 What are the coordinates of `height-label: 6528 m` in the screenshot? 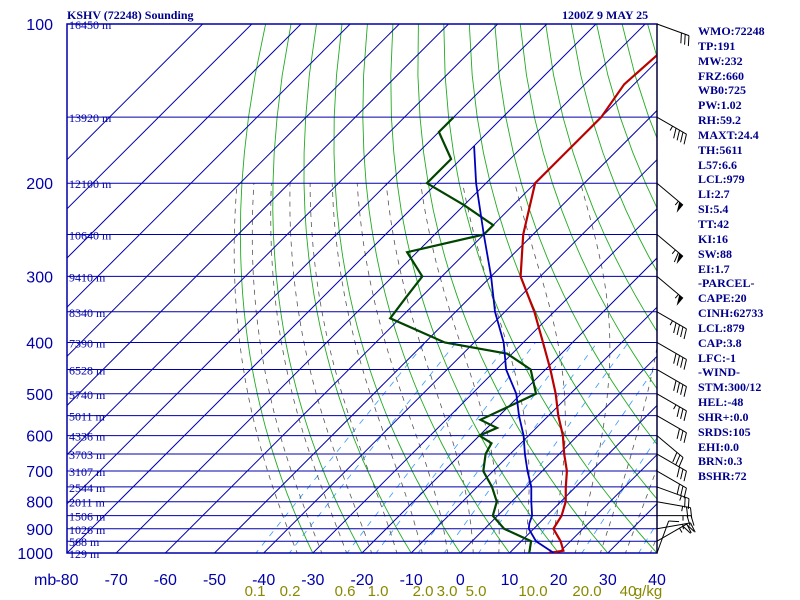 It's located at (87, 371).